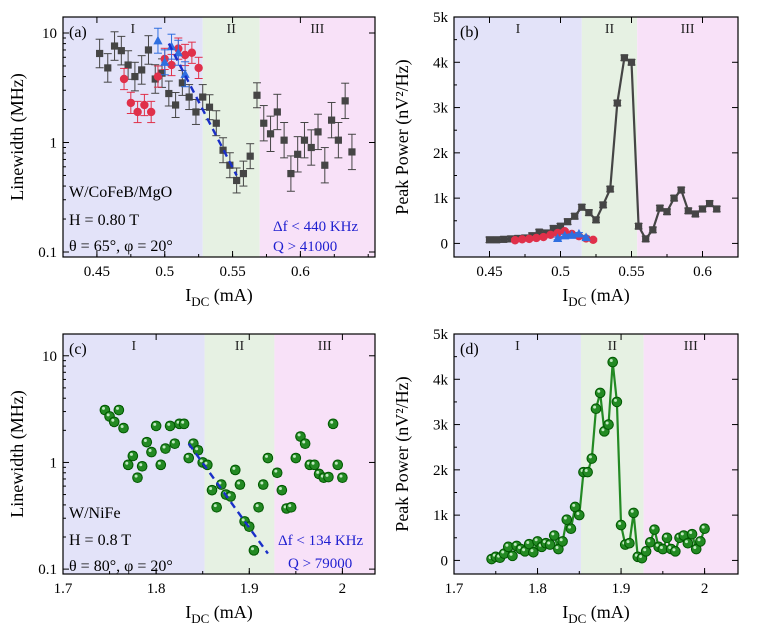  What do you see at coordinates (517, 454) in the screenshot?
I see `region-I-band` at bounding box center [517, 454].